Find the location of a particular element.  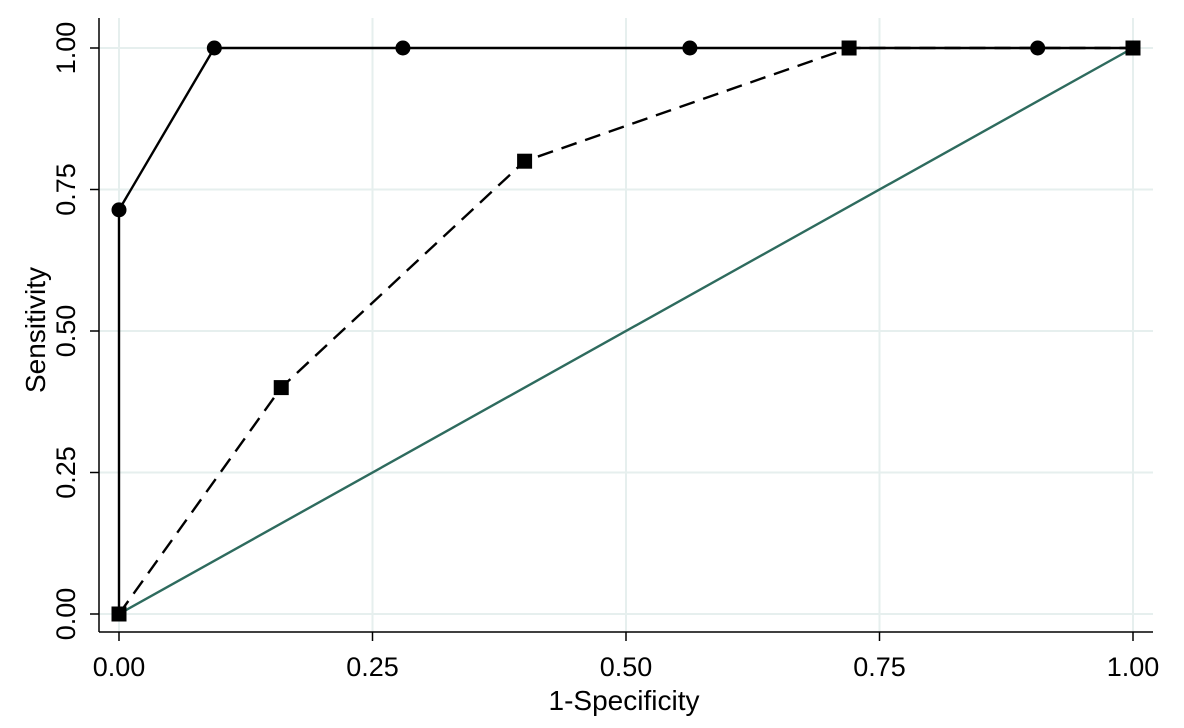

y-axis-title: Sensitivity is located at coordinates (35, 330).